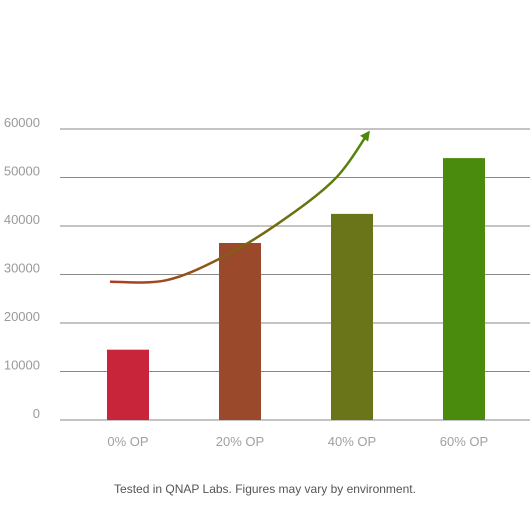 This screenshot has width=530, height=530. I want to click on bar-60-op, so click(464, 289).